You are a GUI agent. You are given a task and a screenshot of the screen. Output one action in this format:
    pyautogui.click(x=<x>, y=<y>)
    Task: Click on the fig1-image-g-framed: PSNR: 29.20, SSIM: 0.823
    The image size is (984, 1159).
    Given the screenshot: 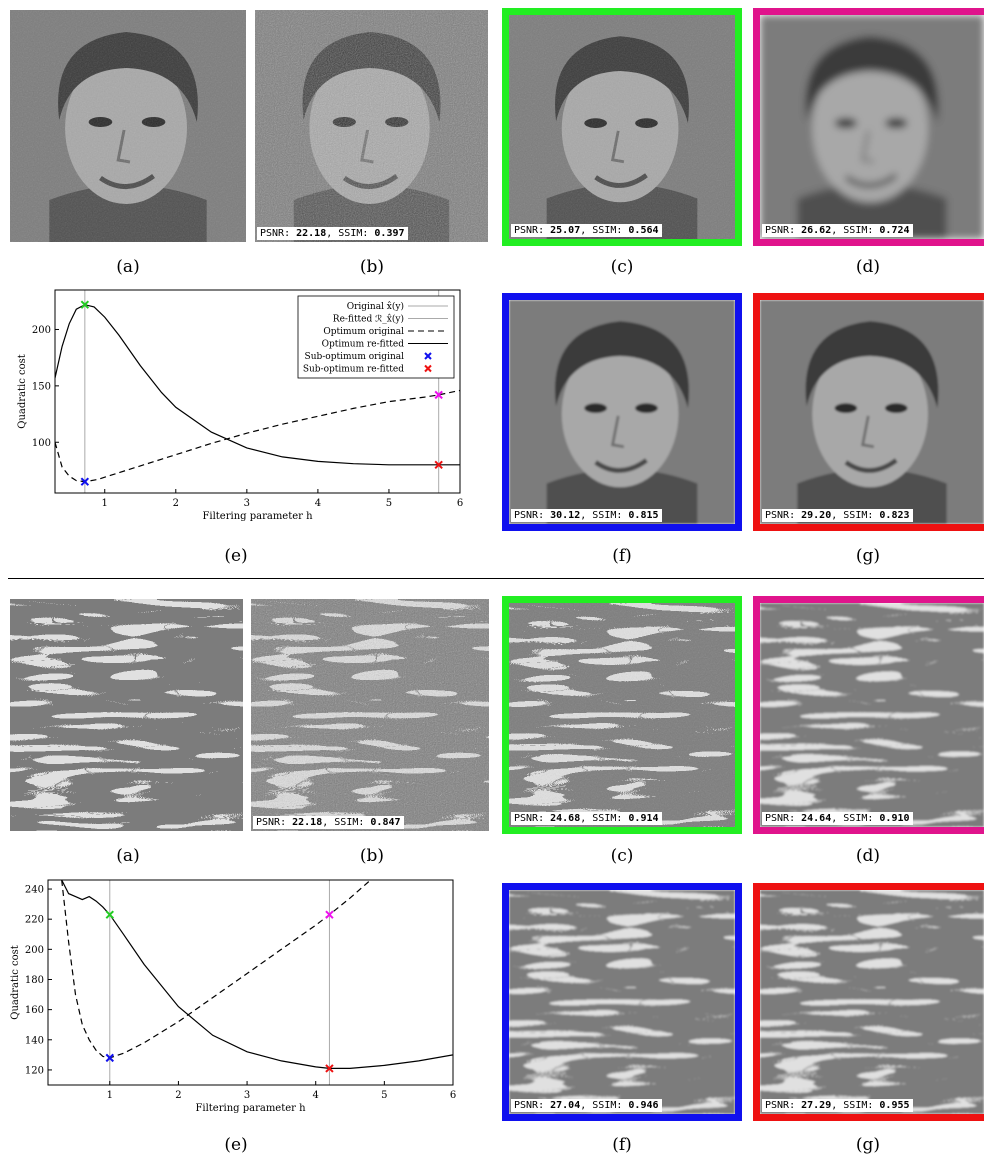 What is the action you would take?
    pyautogui.click(x=868, y=412)
    